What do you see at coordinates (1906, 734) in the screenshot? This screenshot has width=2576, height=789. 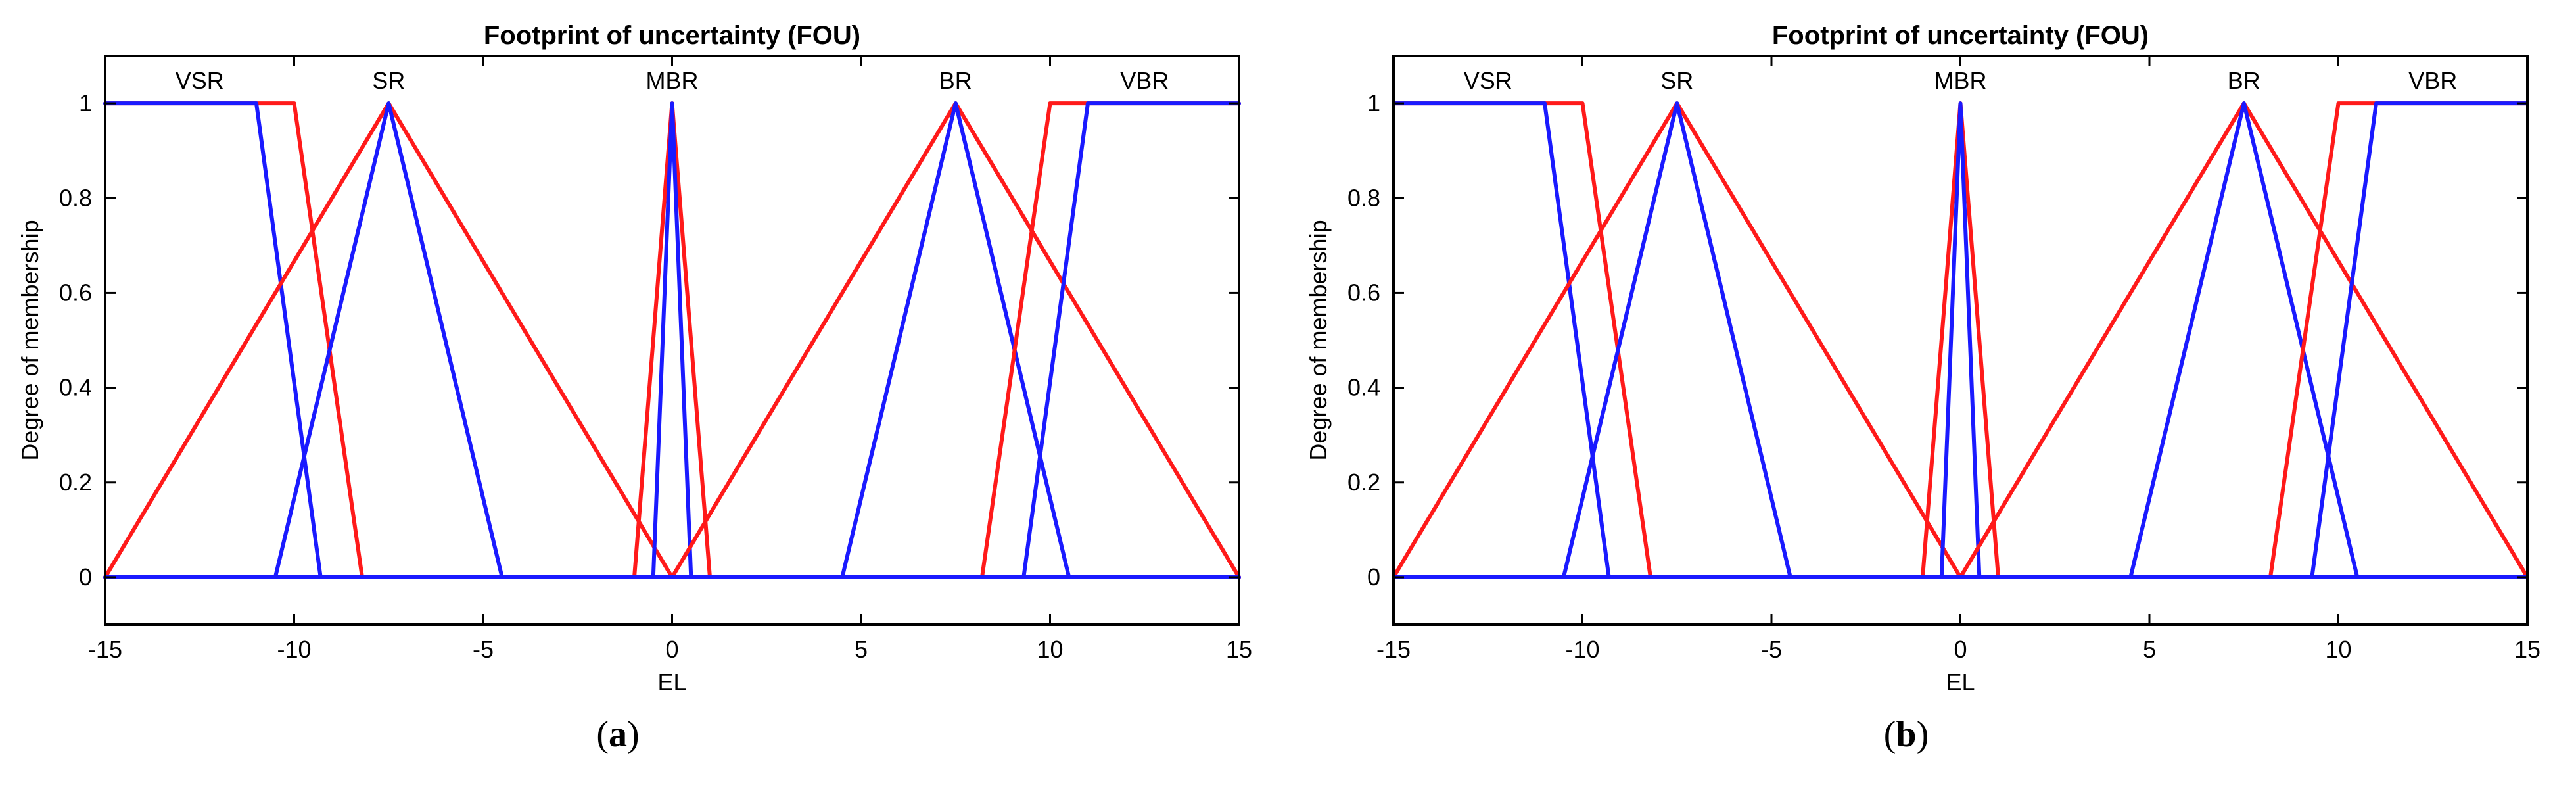 I see `caption-b: (b)` at bounding box center [1906, 734].